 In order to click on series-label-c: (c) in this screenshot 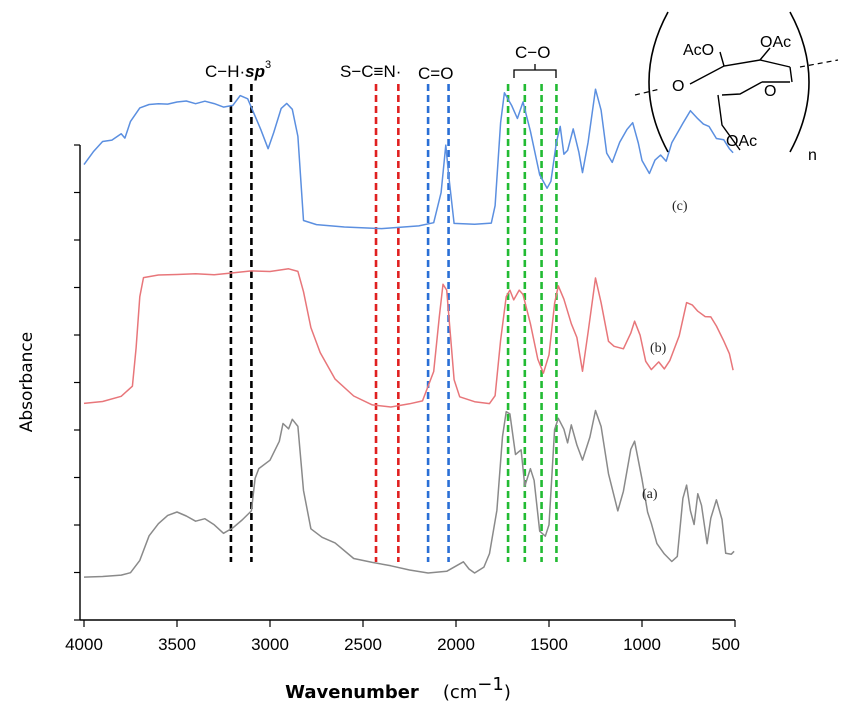, I will do `click(680, 206)`.